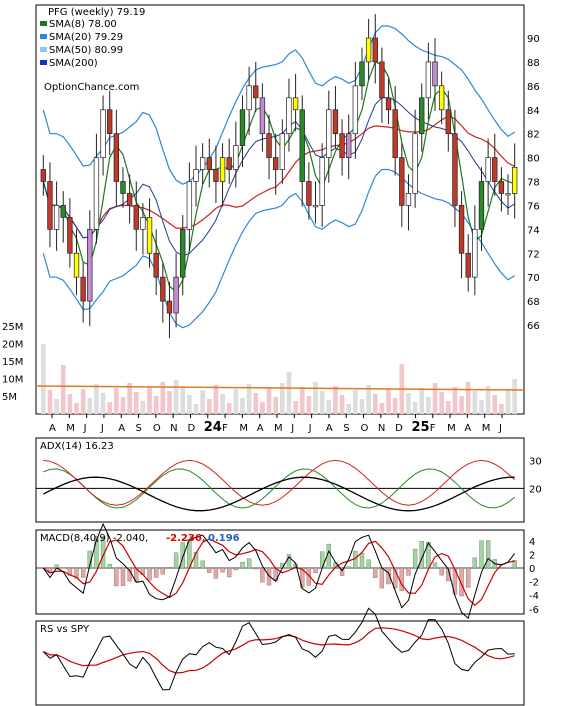 Image resolution: width=566 pixels, height=706 pixels. Describe the element at coordinates (191, 428) in the screenshot. I see `x-tick-label: D` at that location.